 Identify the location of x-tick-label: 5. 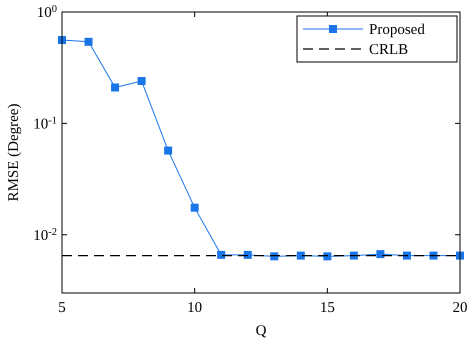
(62, 308).